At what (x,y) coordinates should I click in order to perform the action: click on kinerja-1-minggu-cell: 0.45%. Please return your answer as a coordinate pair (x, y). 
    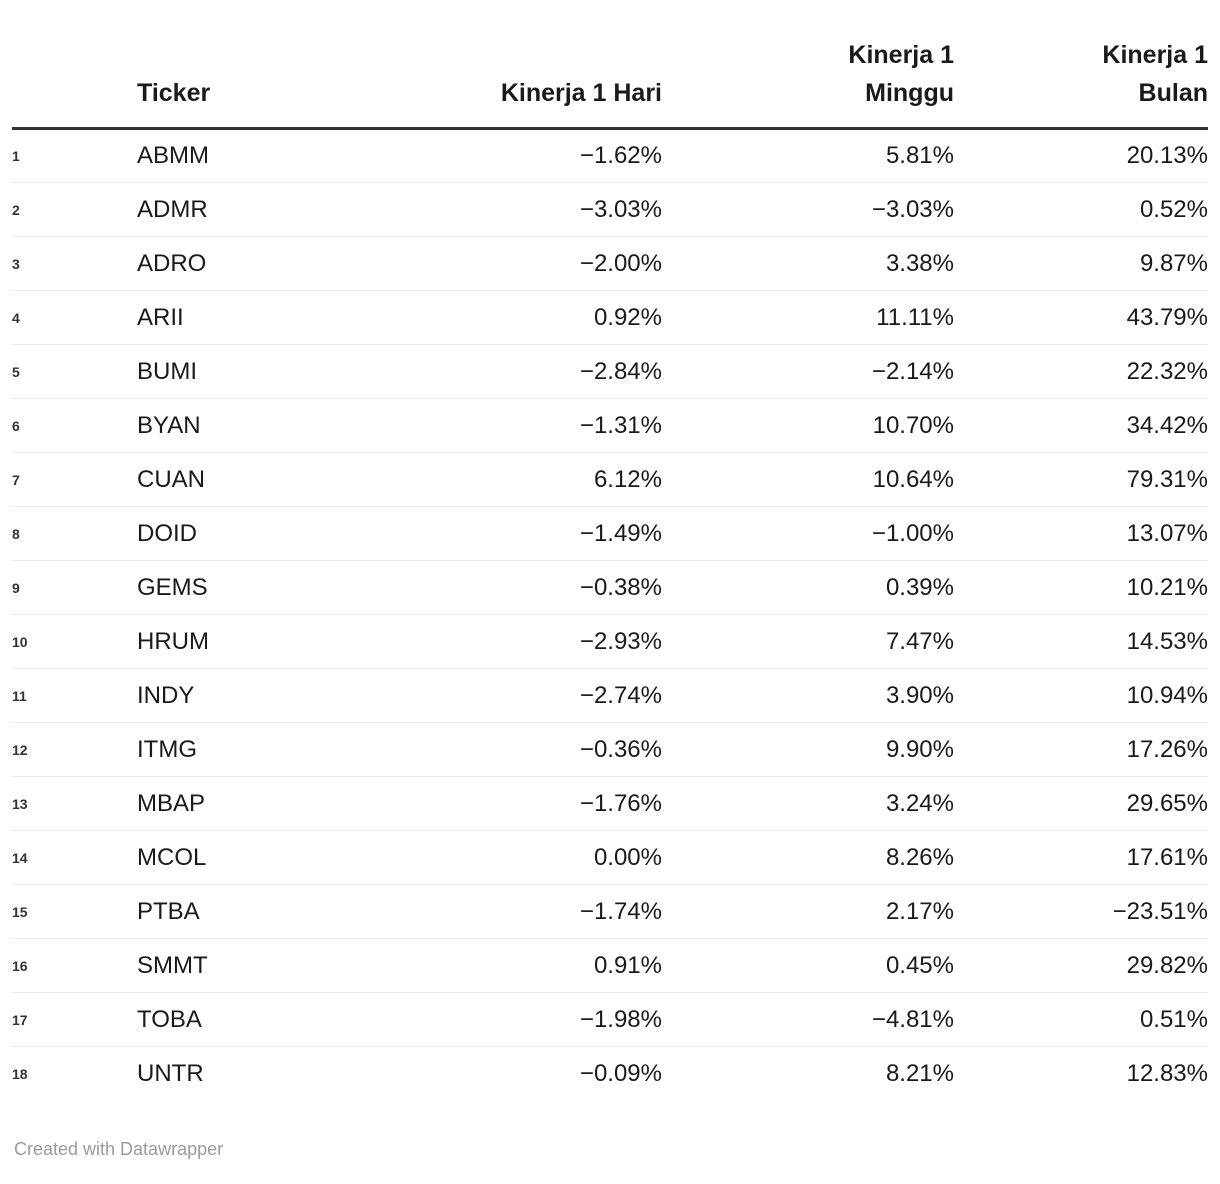
    Looking at the image, I should click on (808, 965).